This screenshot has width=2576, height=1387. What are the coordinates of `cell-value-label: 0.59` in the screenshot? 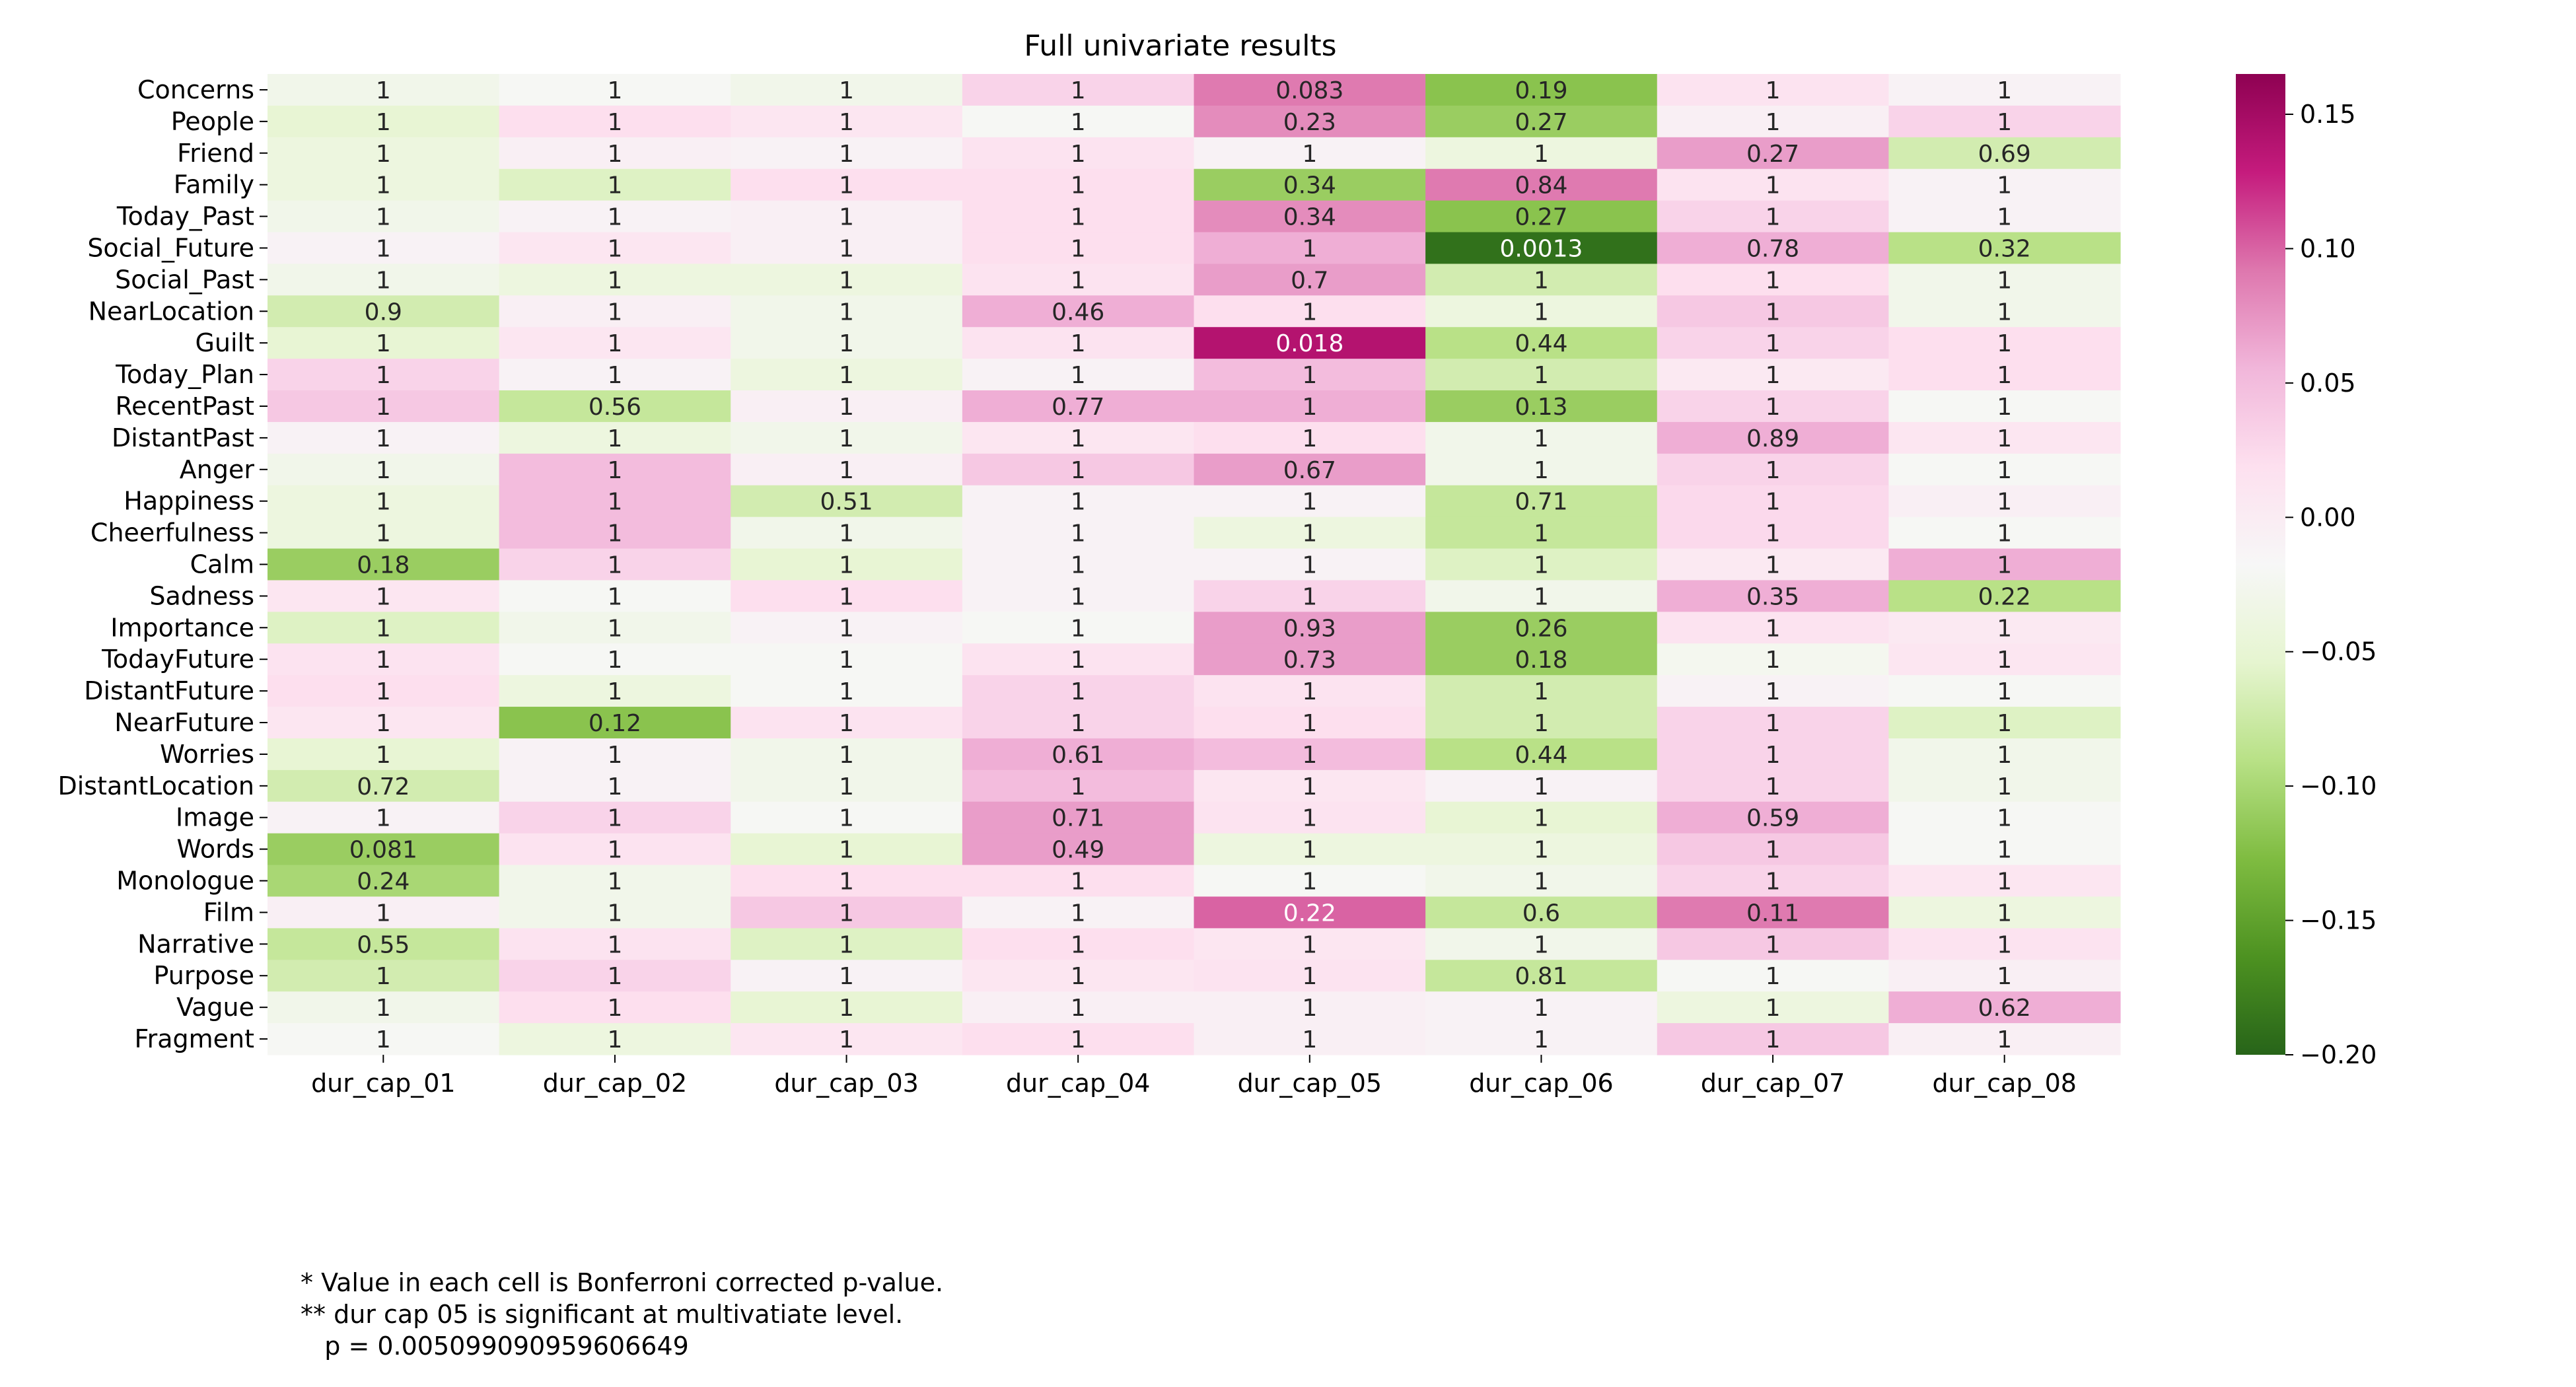 It's located at (1772, 818).